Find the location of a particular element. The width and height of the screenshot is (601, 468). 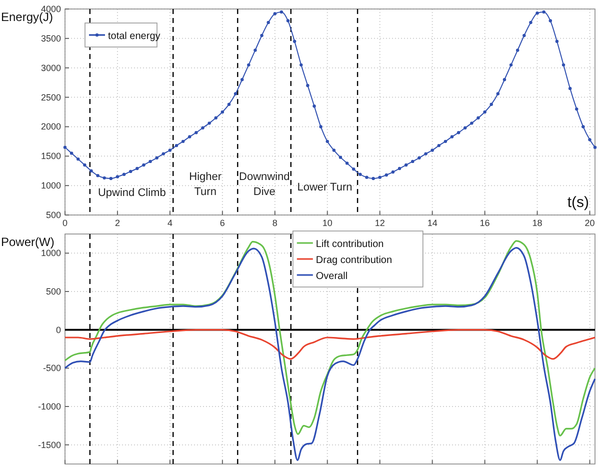

annotation: Higher Turn is located at coordinates (205, 184).